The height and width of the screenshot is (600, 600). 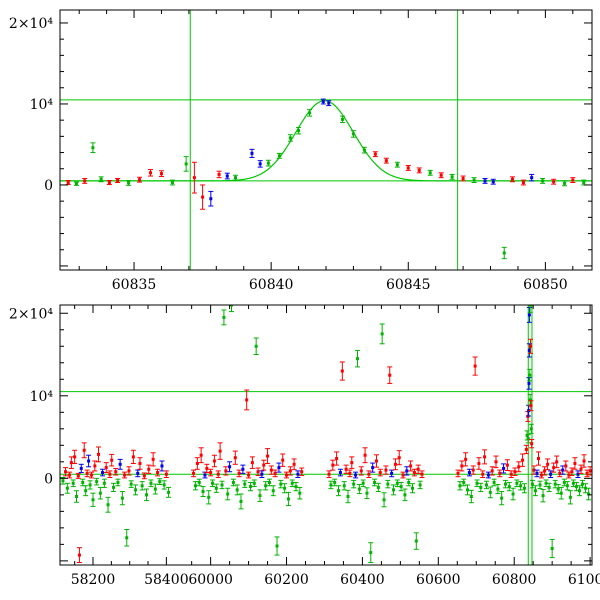 What do you see at coordinates (408, 285) in the screenshot?
I see `x-tick-label: 60845` at bounding box center [408, 285].